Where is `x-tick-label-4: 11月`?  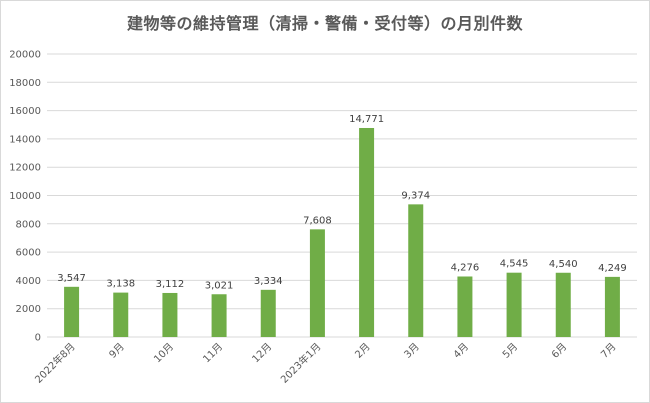 x-tick-label-4: 11月 is located at coordinates (213, 353).